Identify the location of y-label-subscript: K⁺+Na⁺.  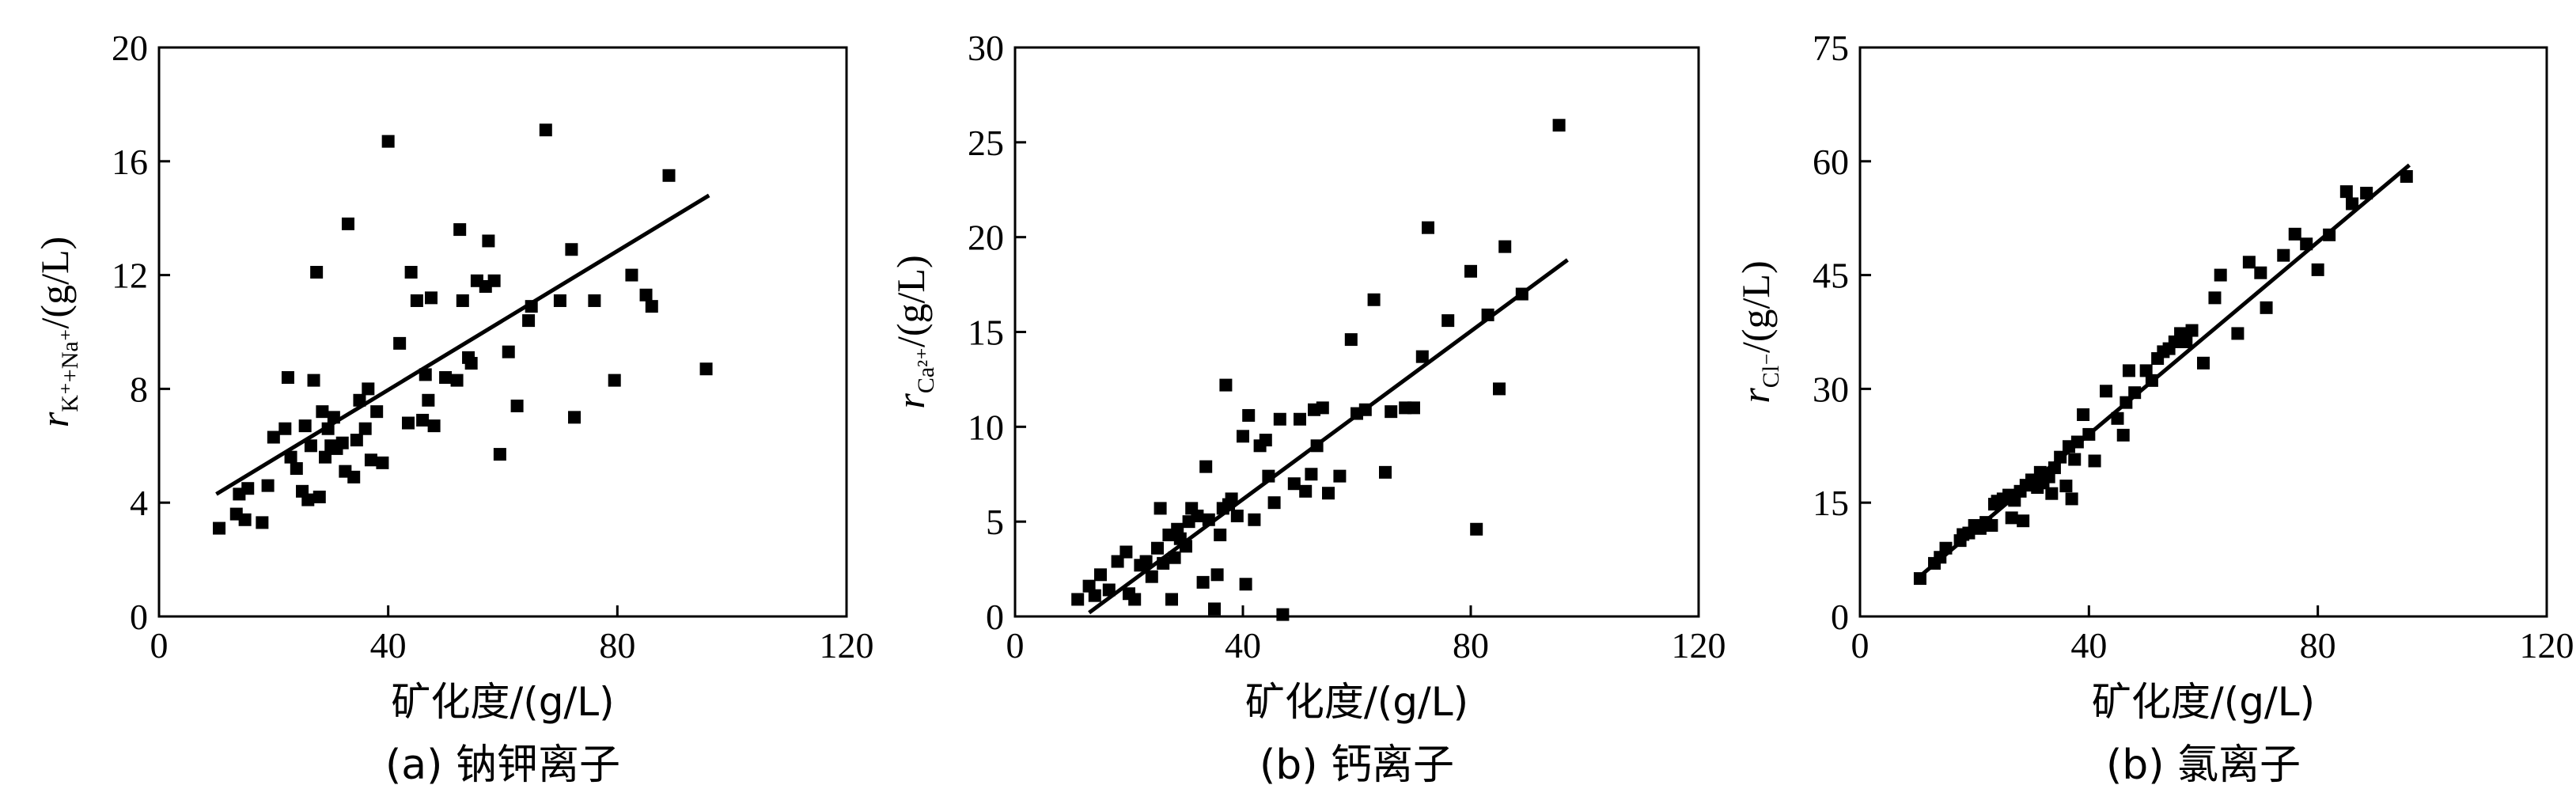
(70, 370).